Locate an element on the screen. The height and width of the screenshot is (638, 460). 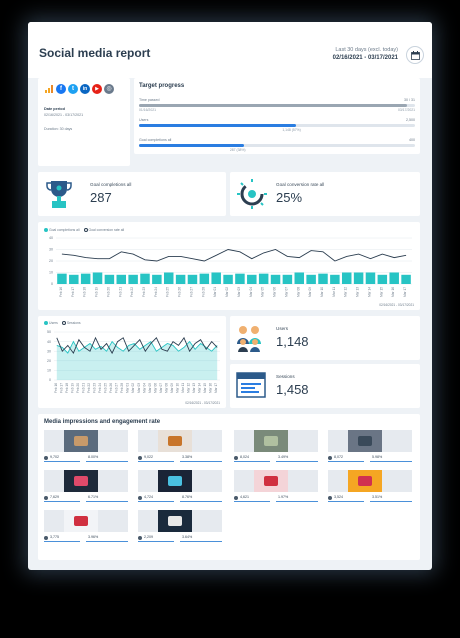
social-icons: f t in ▶ ◎ is located at coordinates (79, 89).